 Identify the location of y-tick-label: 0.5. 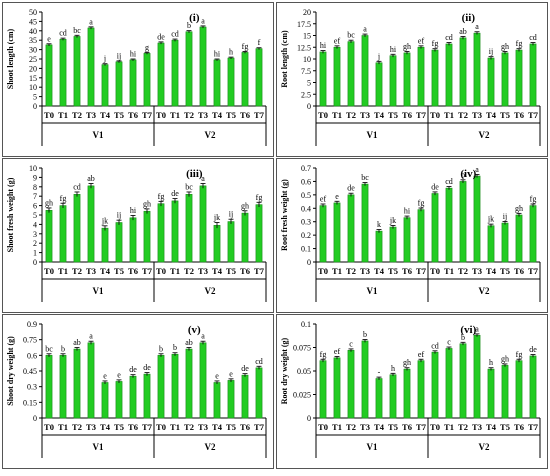
(306, 195).